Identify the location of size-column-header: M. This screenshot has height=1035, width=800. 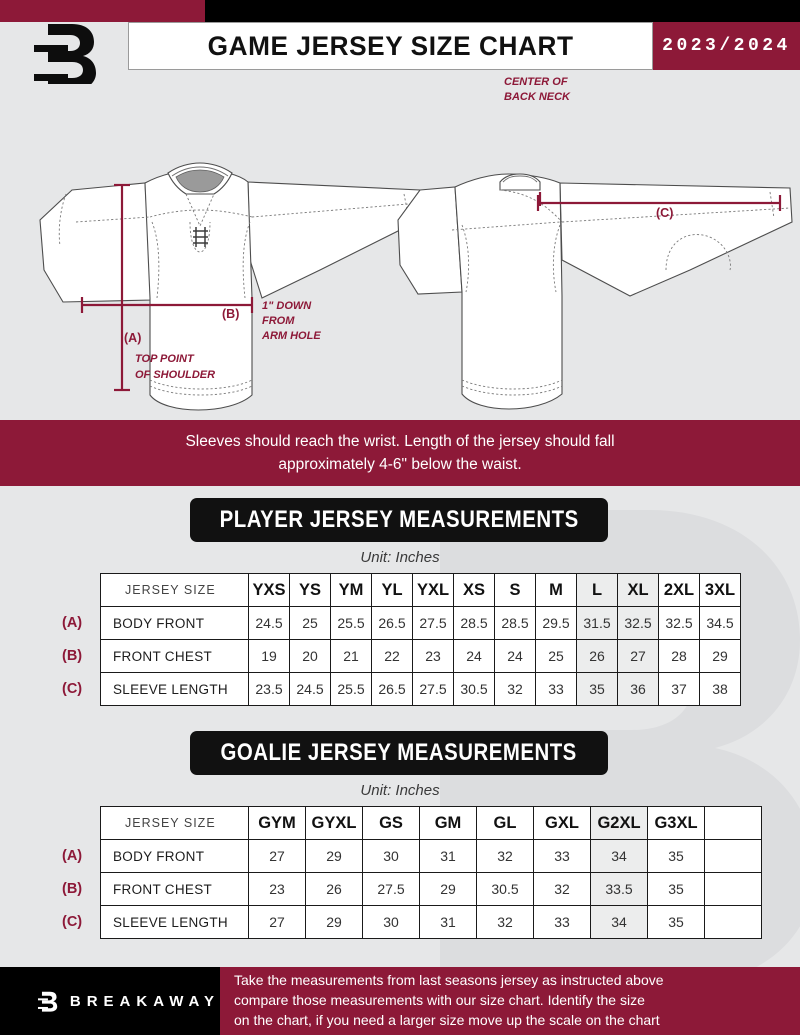
(556, 590).